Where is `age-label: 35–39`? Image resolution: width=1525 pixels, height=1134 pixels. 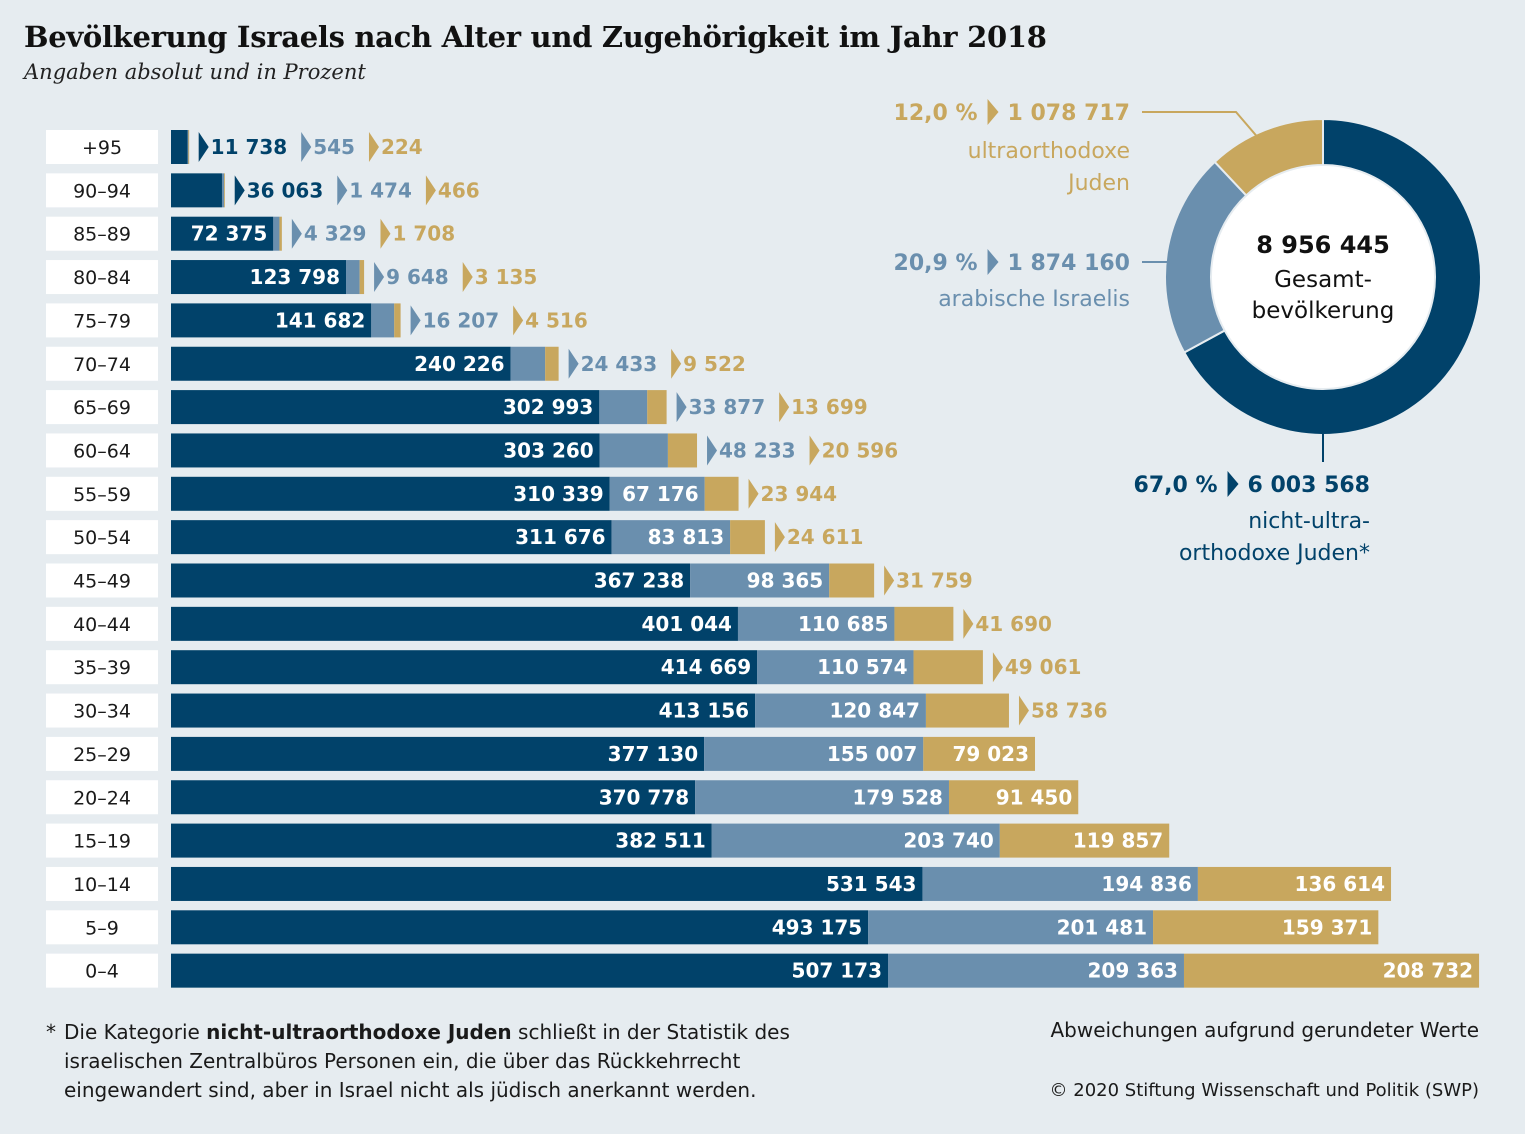
age-label: 35–39 is located at coordinates (102, 668).